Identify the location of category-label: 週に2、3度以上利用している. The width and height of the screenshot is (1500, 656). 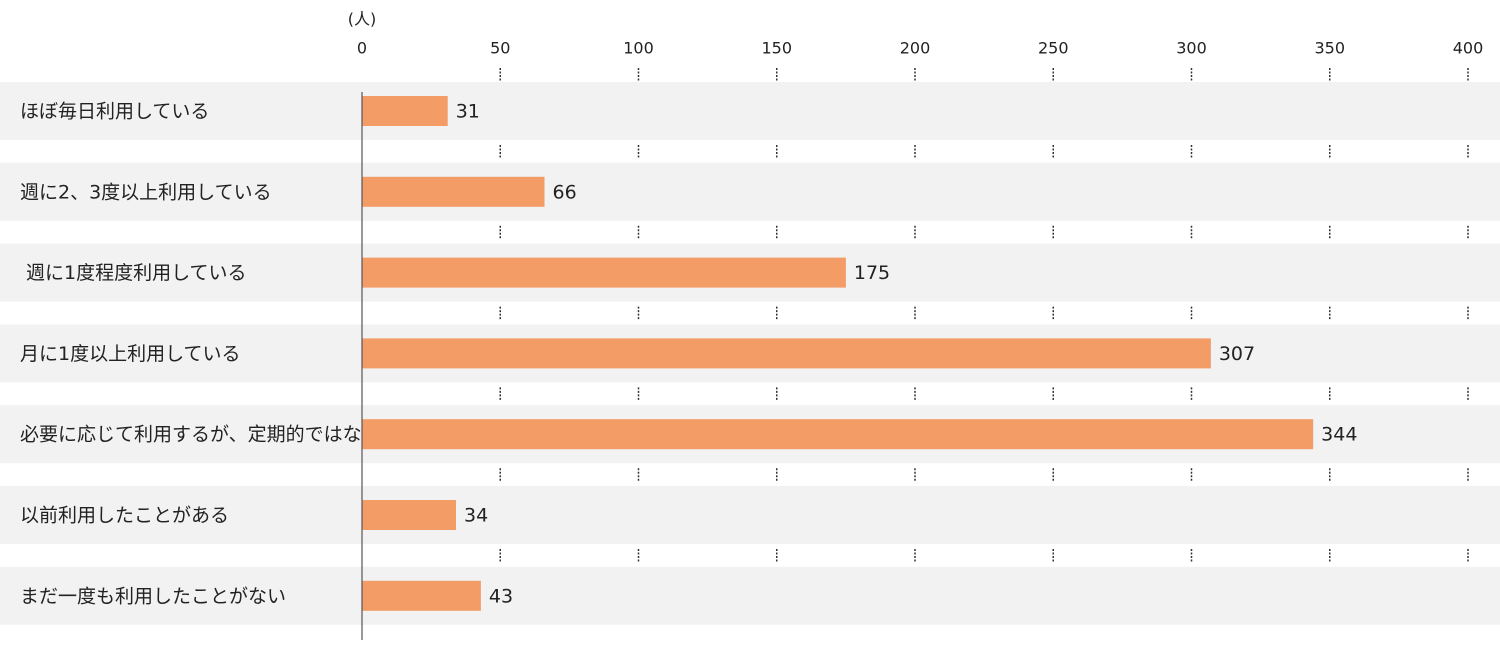
(146, 192).